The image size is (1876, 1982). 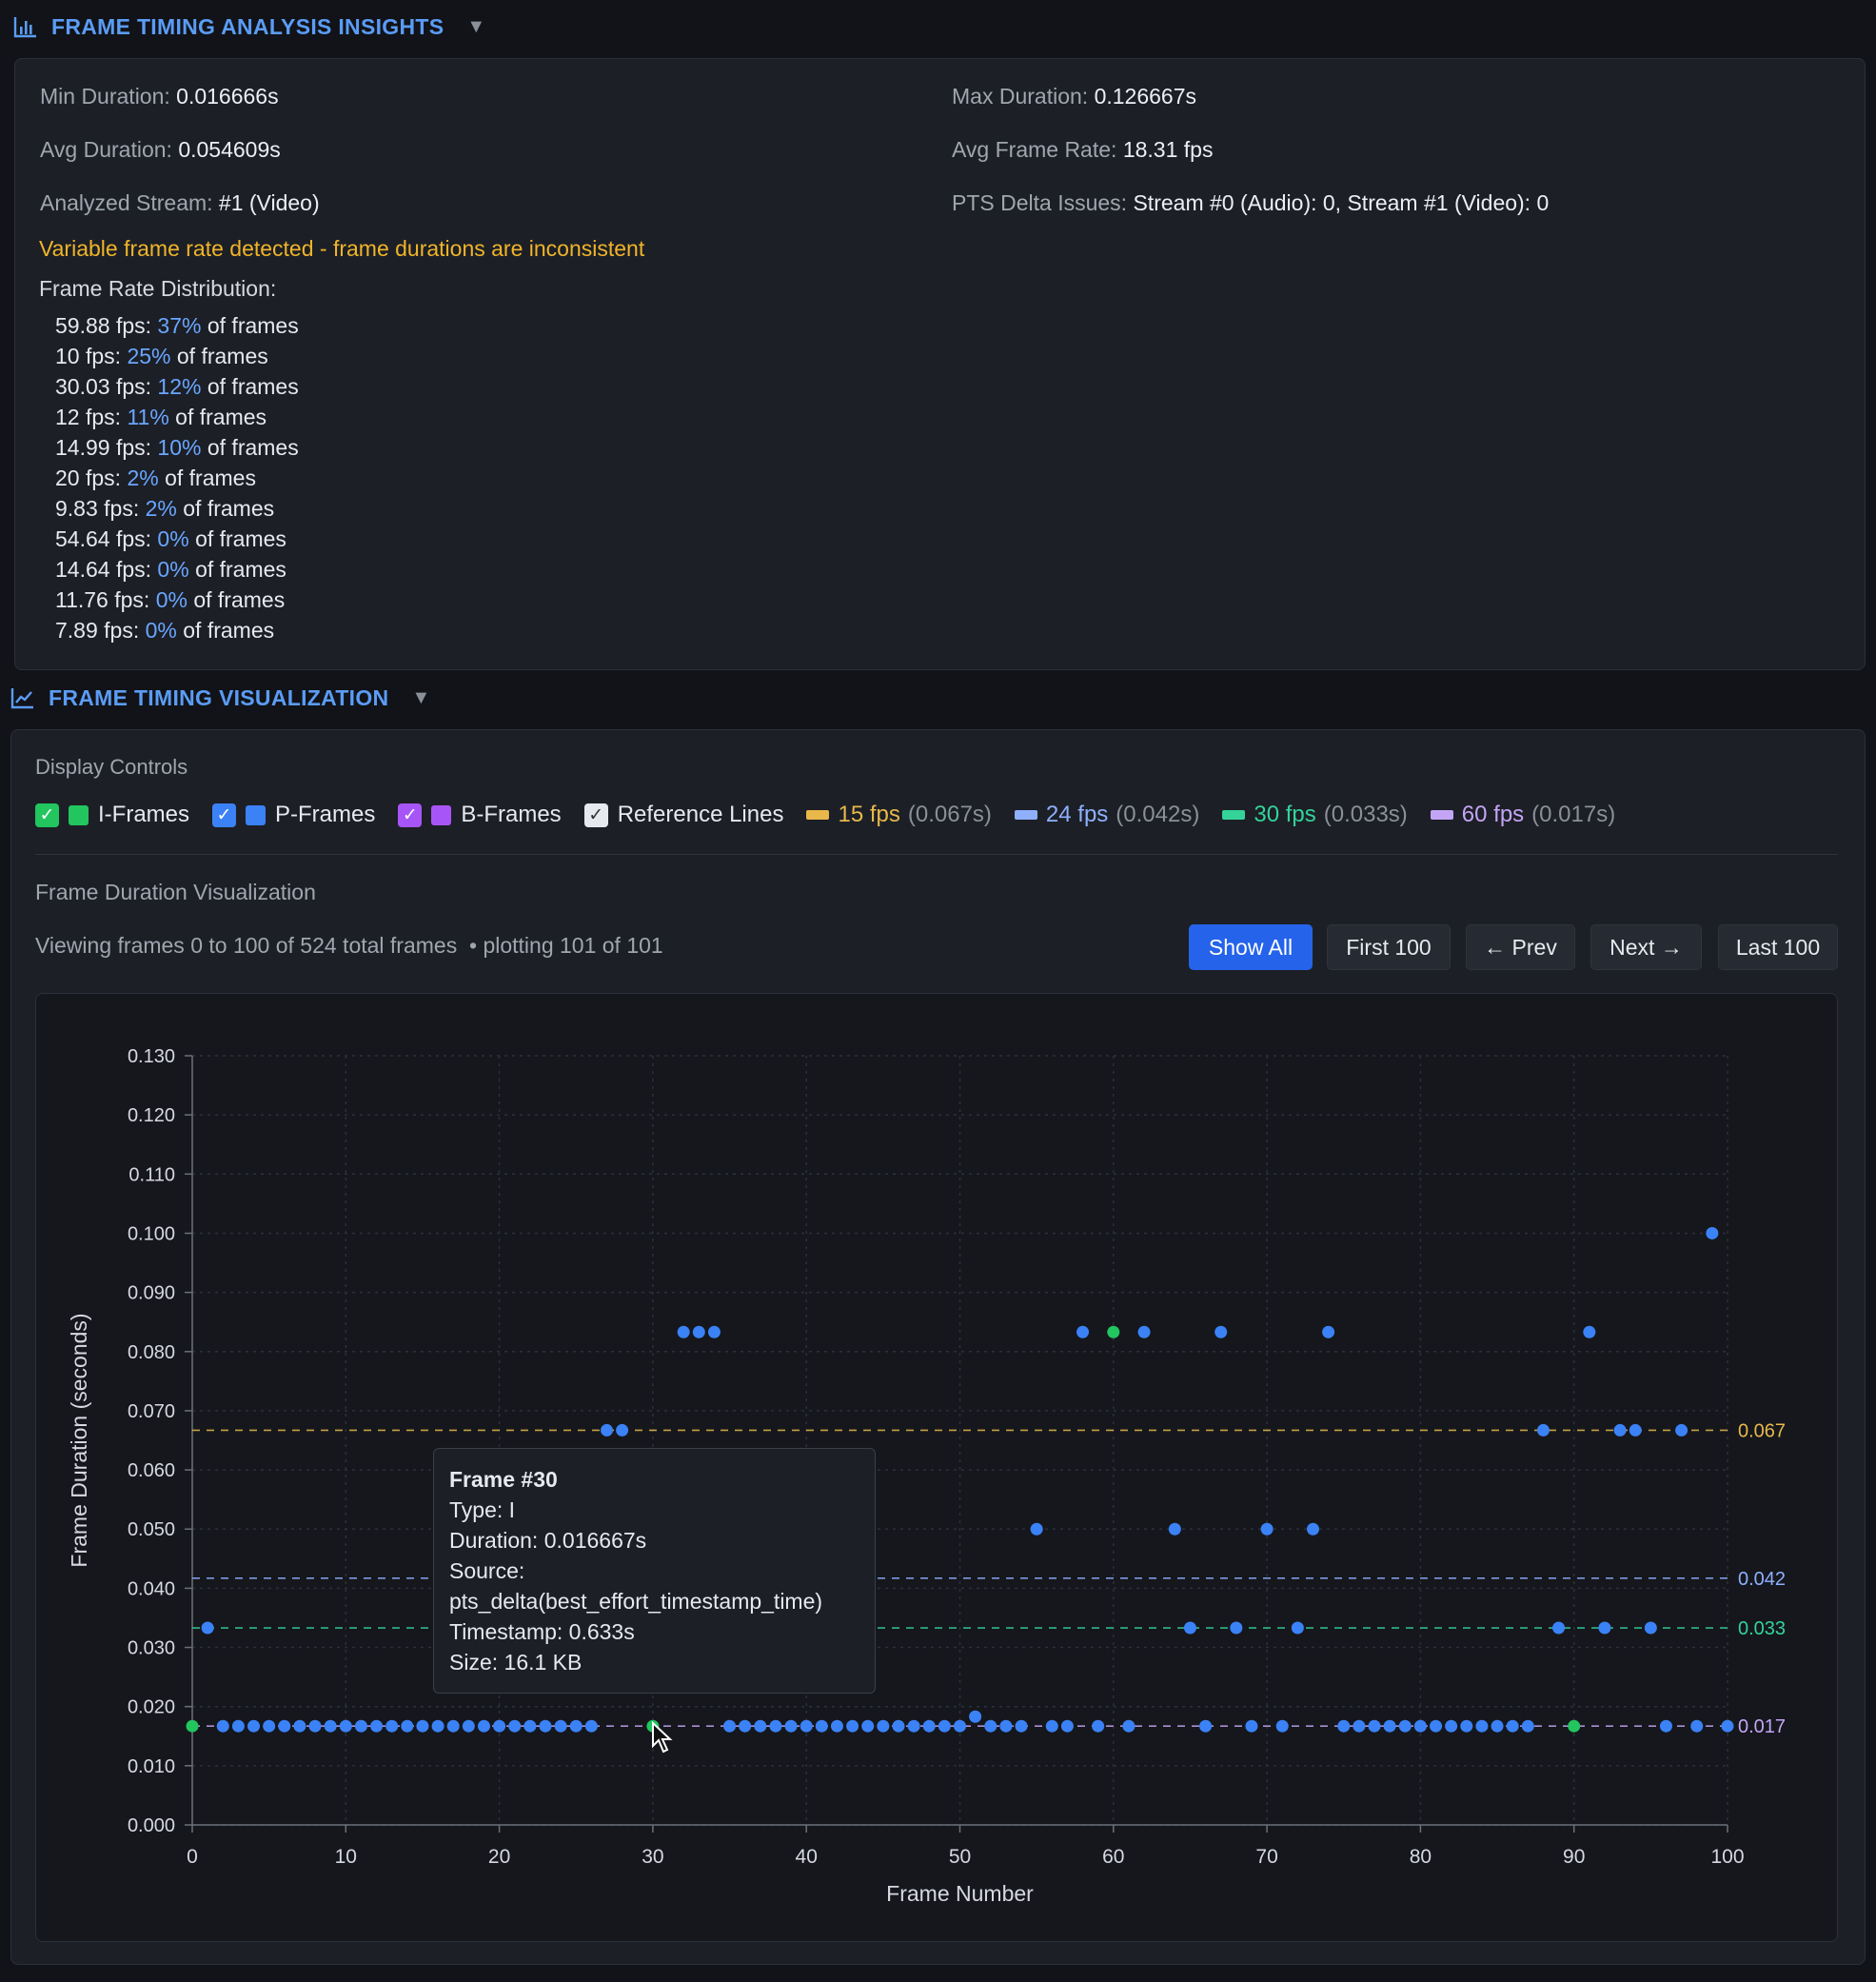 What do you see at coordinates (79, 1440) in the screenshot?
I see `y-axis-label: Frame Duration (seconds)` at bounding box center [79, 1440].